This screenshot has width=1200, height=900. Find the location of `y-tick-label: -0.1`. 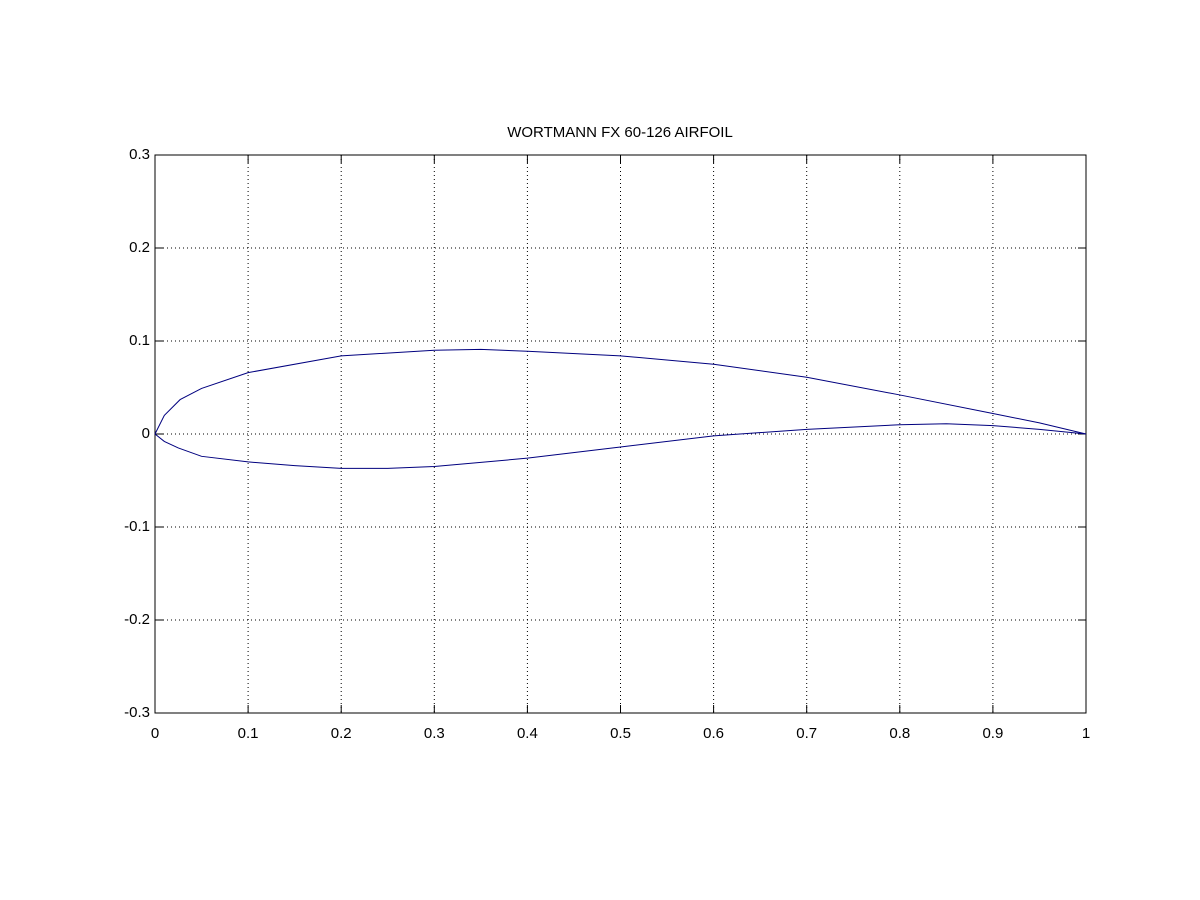

y-tick-label: -0.1 is located at coordinates (137, 526).